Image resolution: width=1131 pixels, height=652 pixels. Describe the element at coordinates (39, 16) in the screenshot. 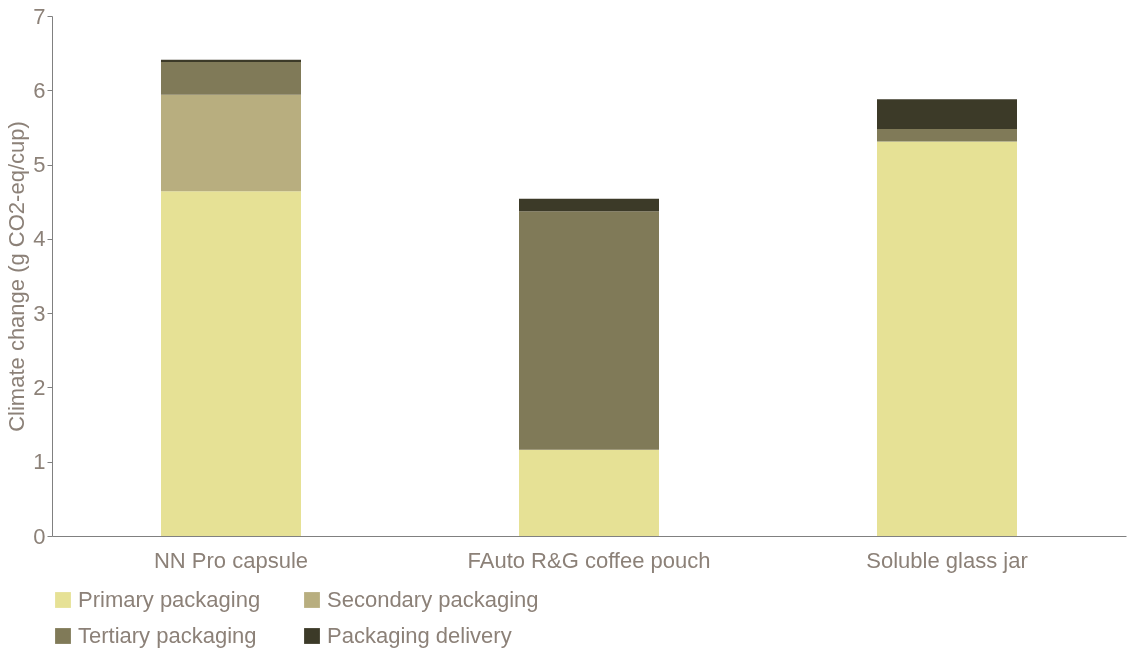

I see `y-tick-label: 7` at that location.